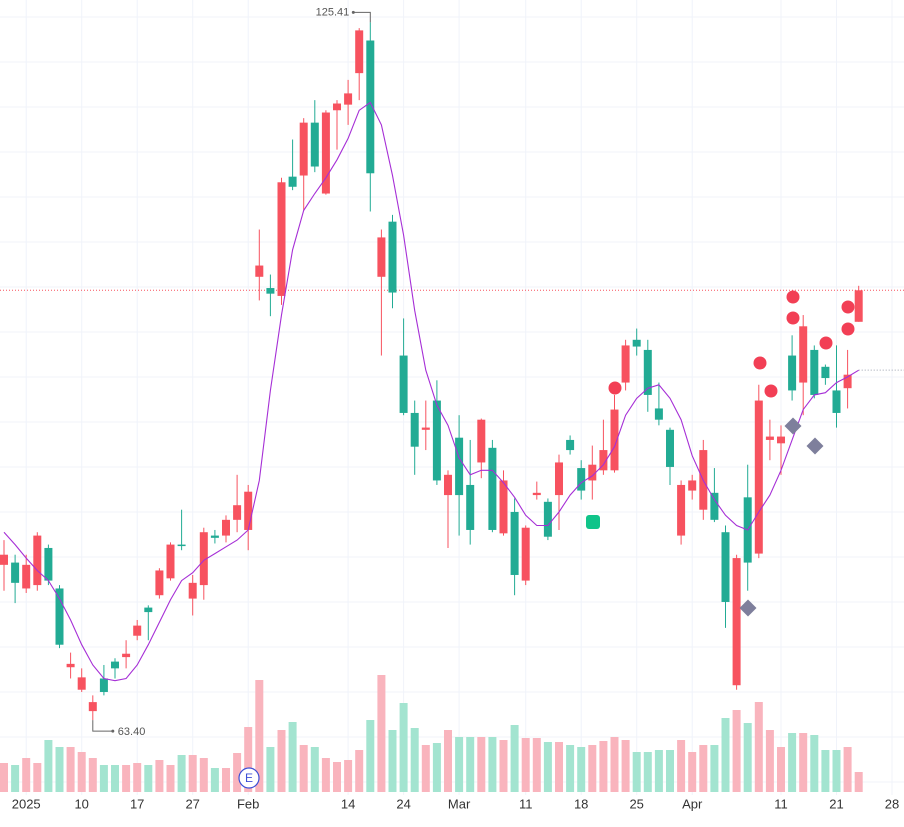  What do you see at coordinates (81, 803) in the screenshot?
I see `x-tick-label: 10` at bounding box center [81, 803].